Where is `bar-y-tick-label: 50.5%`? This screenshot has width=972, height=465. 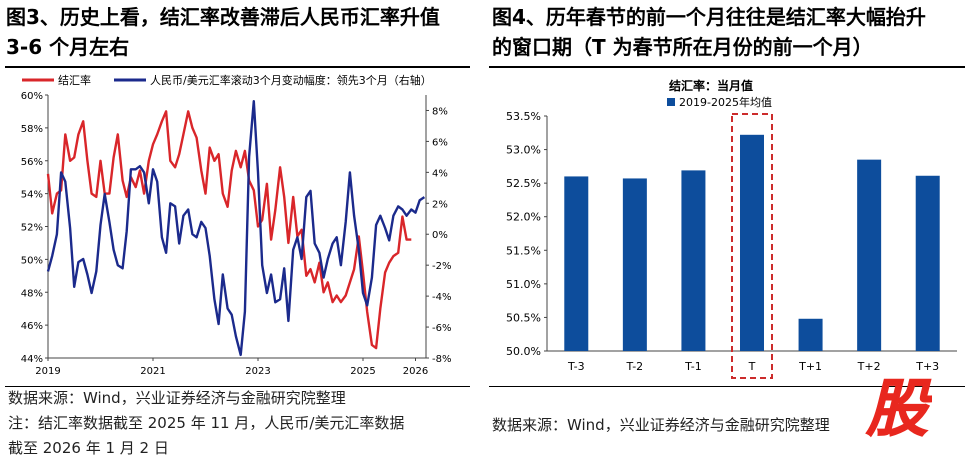 bar-y-tick-label: 50.5% is located at coordinates (523, 317).